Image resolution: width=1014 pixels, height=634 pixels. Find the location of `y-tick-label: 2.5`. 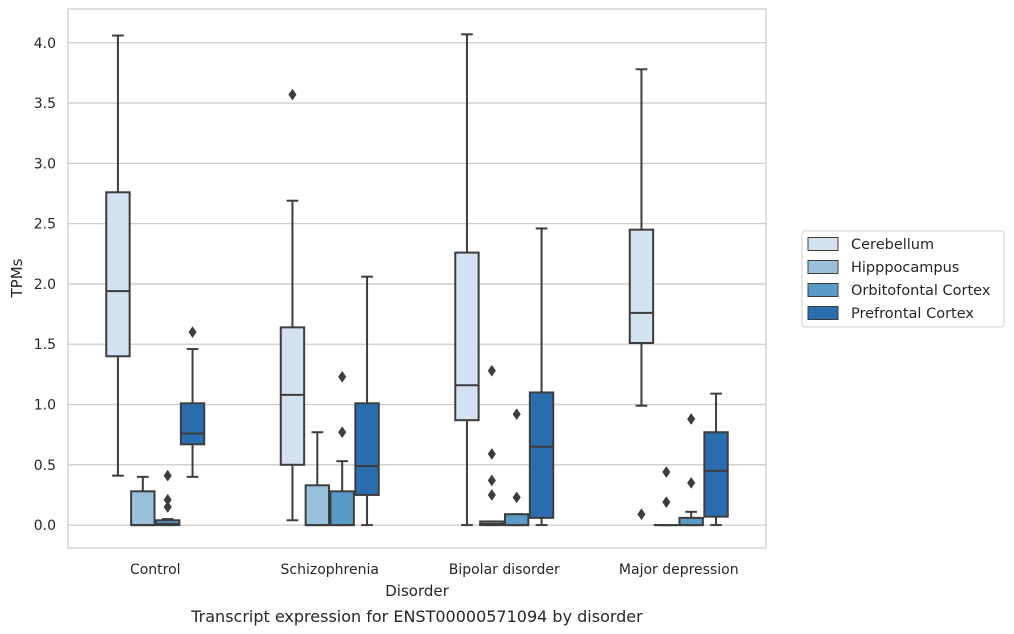

y-tick-label: 2.5 is located at coordinates (45, 225).